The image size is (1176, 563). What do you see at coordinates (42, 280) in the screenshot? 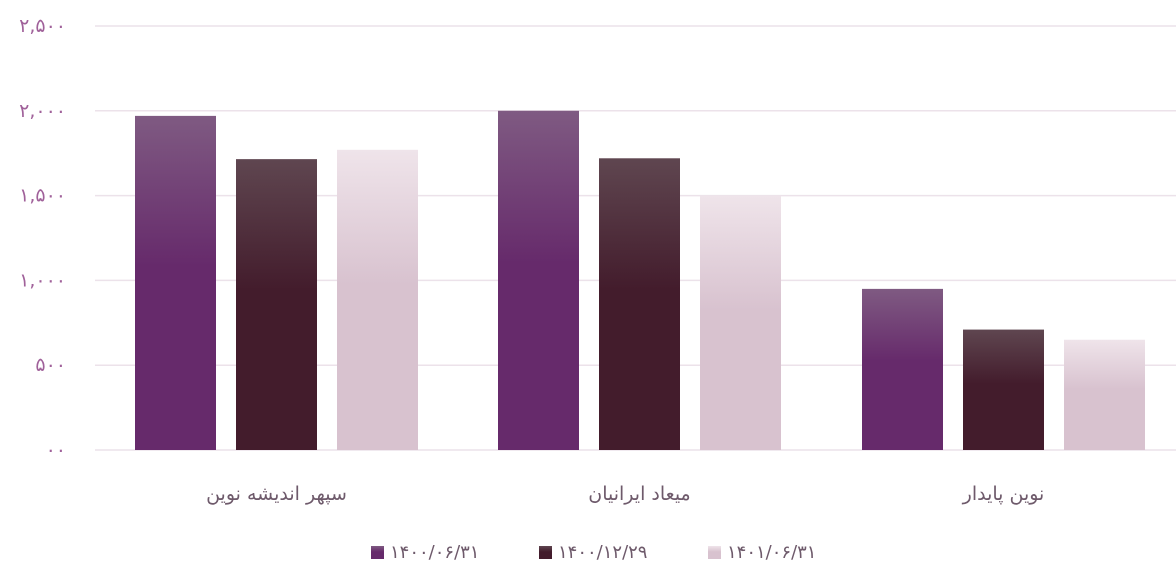
I see `y-tick-label: ۱,۰۰۰` at bounding box center [42, 280].